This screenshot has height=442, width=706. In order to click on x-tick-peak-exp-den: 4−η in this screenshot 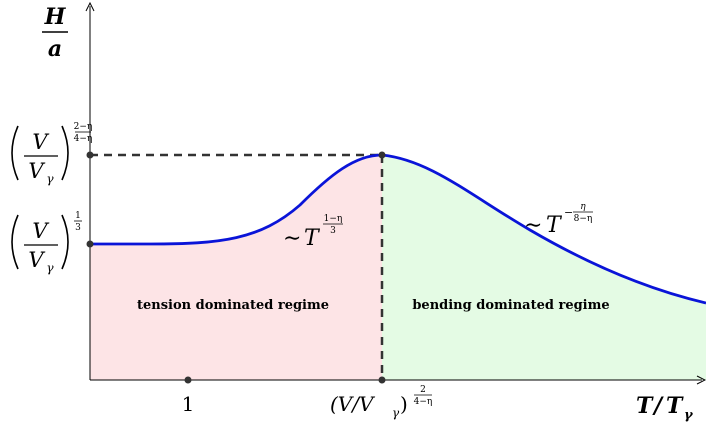, I will do `click(423, 402)`.